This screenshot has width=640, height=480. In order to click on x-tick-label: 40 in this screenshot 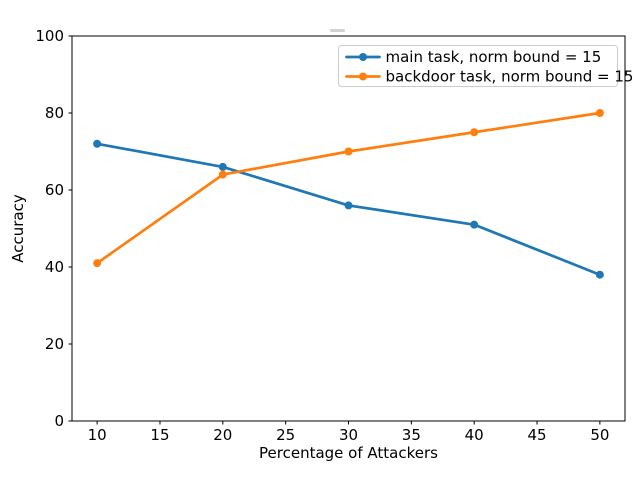, I will do `click(474, 435)`.